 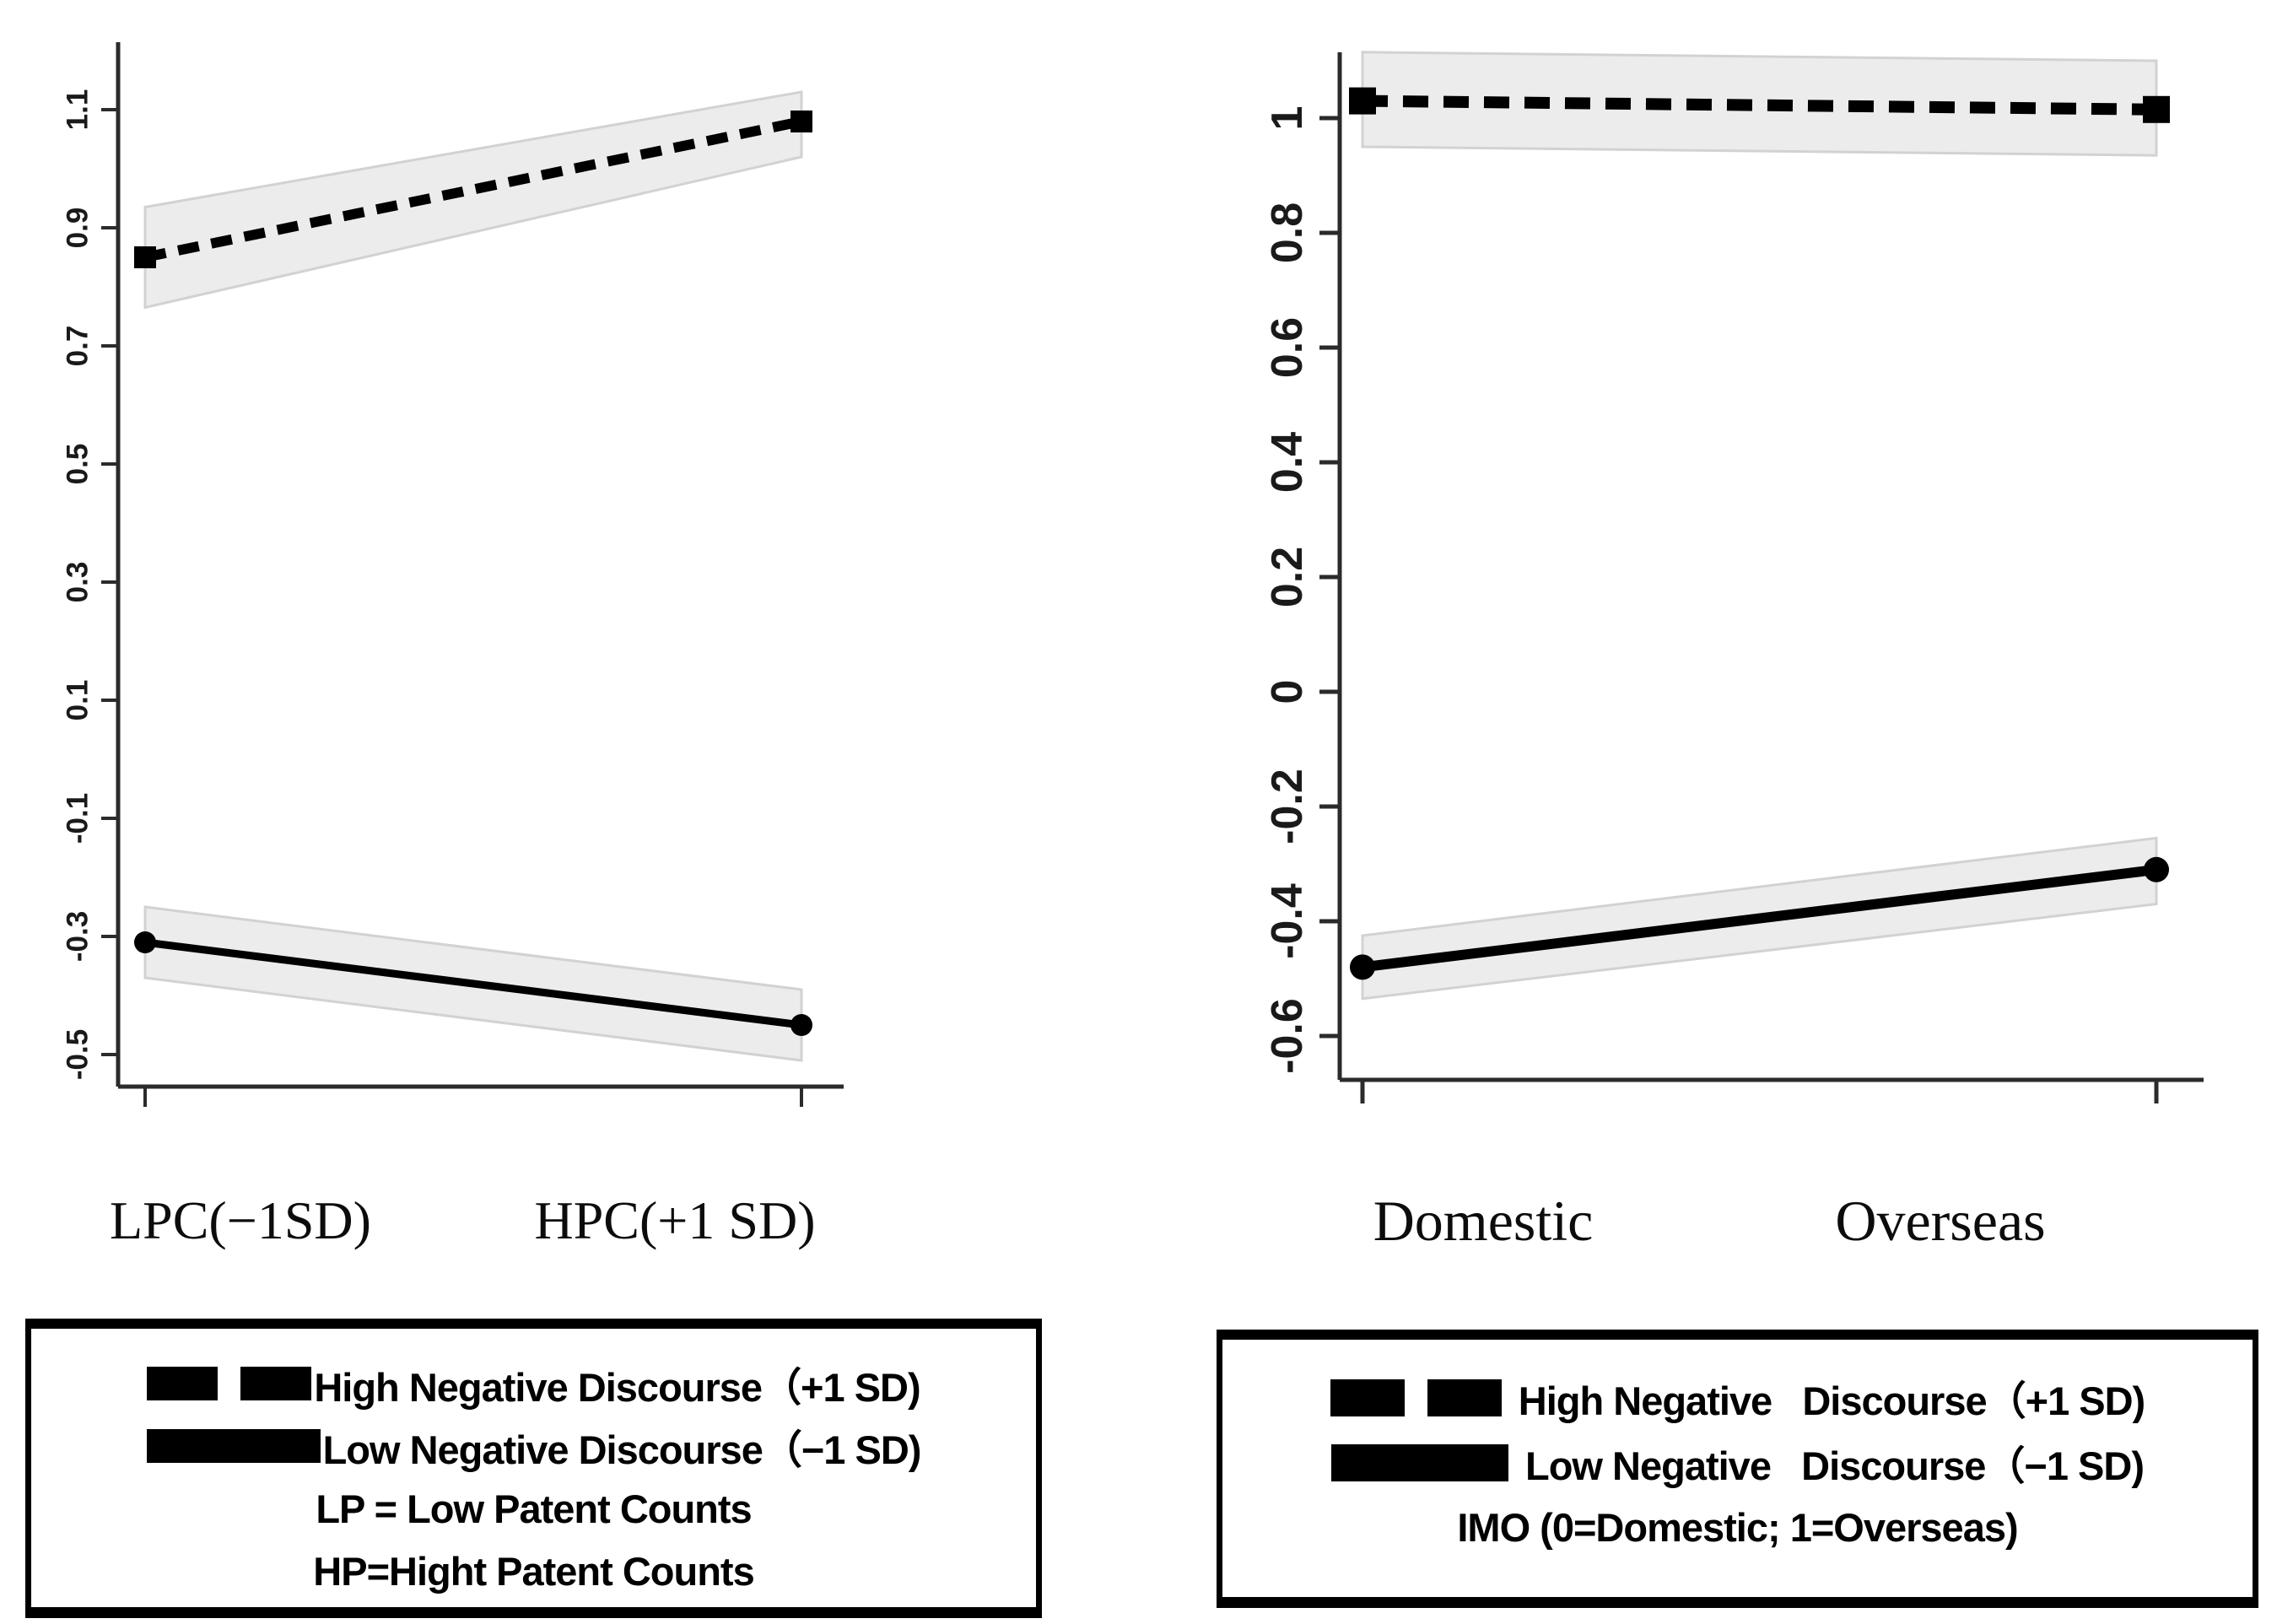 What do you see at coordinates (78, 464) in the screenshot?
I see `y-tick-label: 0.5` at bounding box center [78, 464].